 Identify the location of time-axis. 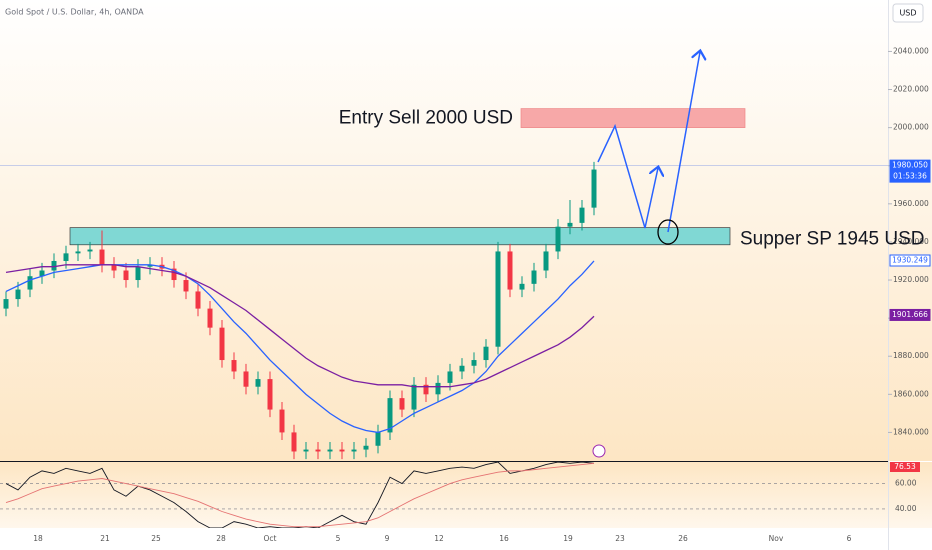
(466, 539).